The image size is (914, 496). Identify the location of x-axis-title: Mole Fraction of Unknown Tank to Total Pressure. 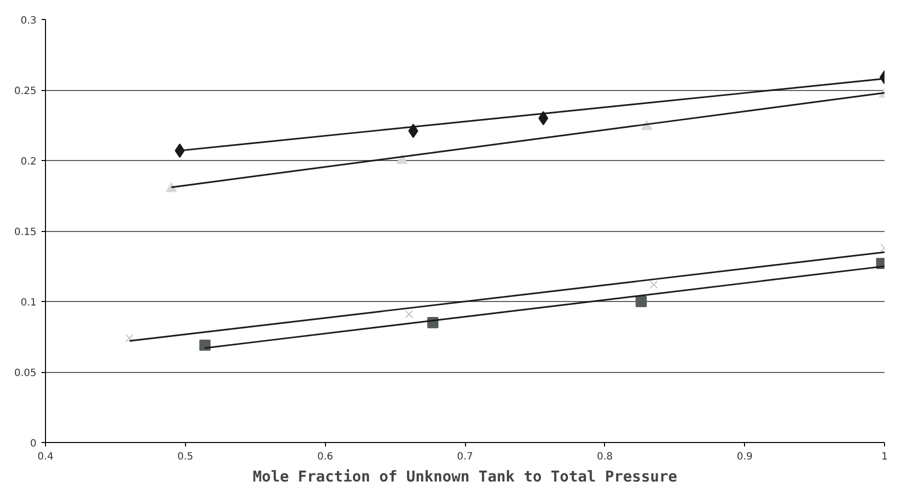
(465, 477).